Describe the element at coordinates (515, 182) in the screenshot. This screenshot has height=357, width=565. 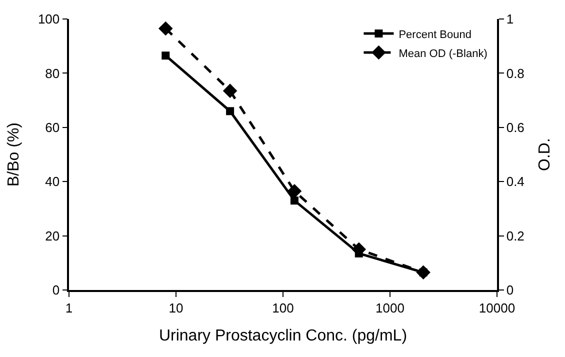
I see `y2-tick-label: 0.4` at that location.